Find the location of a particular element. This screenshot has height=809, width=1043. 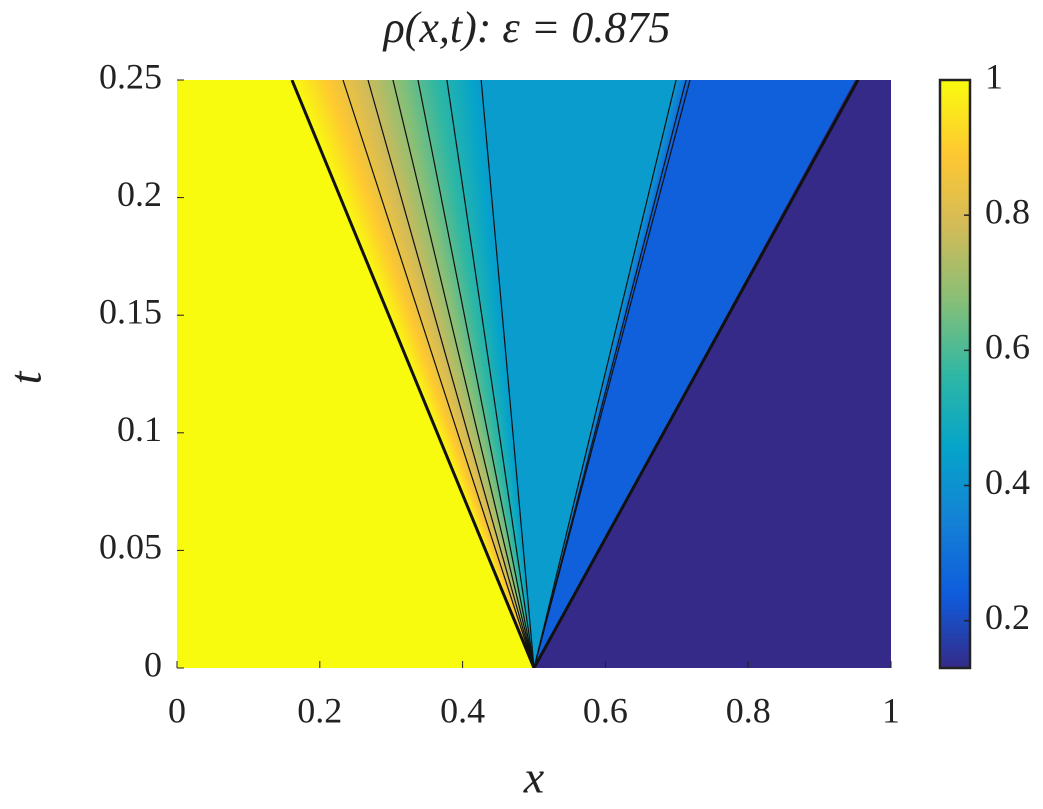

colorbar-tick-label: 0.2 is located at coordinates (1007, 617).